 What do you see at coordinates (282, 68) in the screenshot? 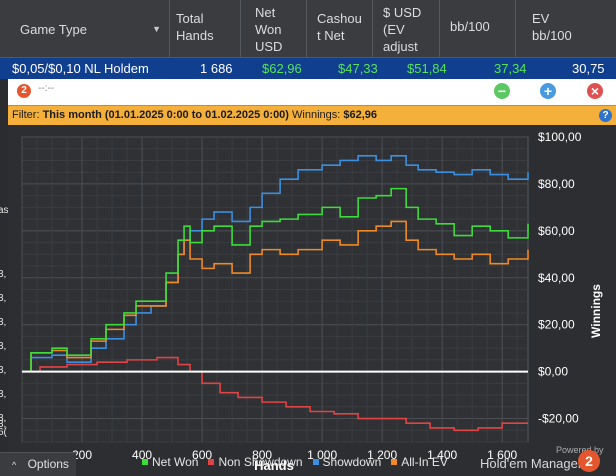
I see `cell-net-won: $62,96` at bounding box center [282, 68].